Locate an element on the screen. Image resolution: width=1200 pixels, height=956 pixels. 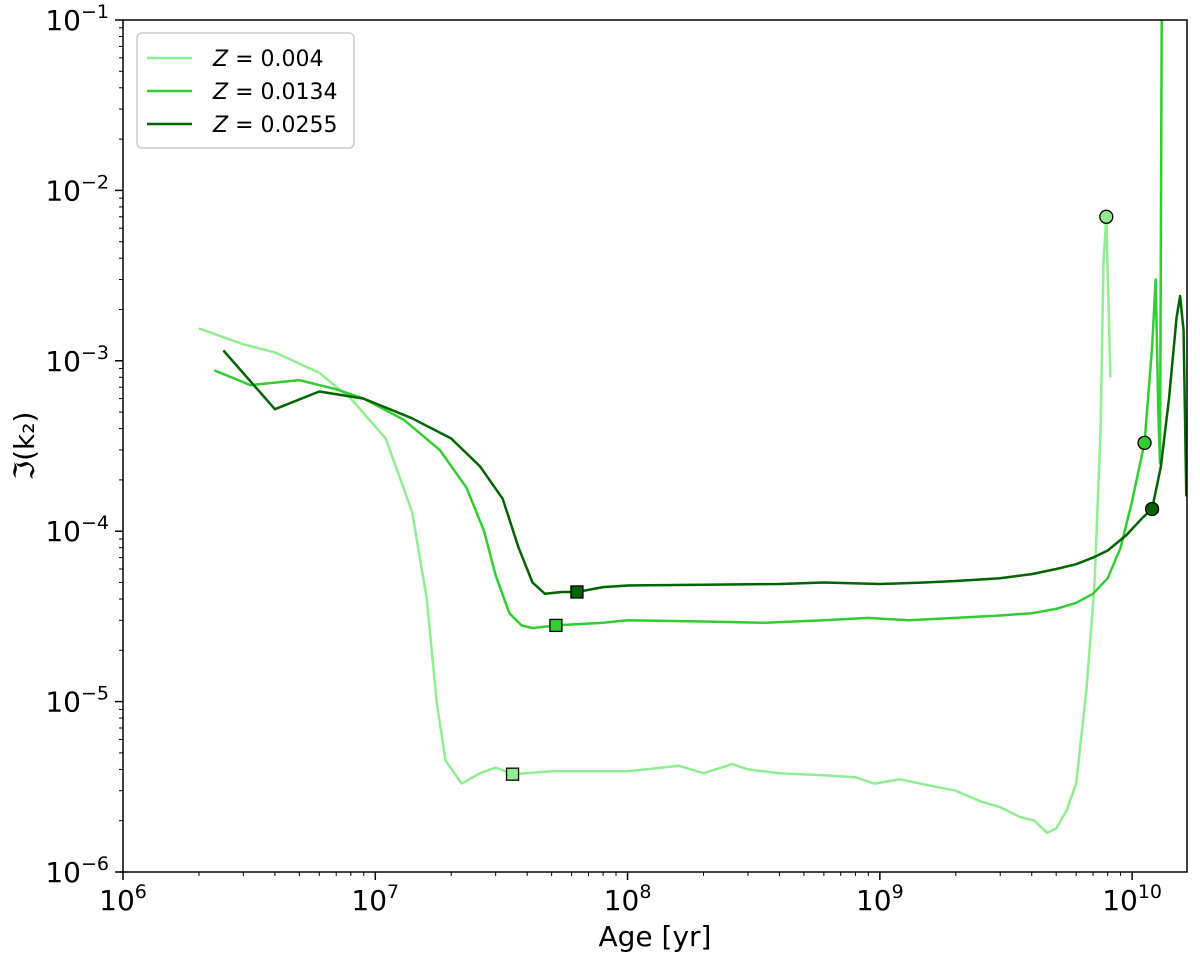
legend: Z = 0.004 Z = 0.0134 Z = 0.0255 is located at coordinates (245, 90).